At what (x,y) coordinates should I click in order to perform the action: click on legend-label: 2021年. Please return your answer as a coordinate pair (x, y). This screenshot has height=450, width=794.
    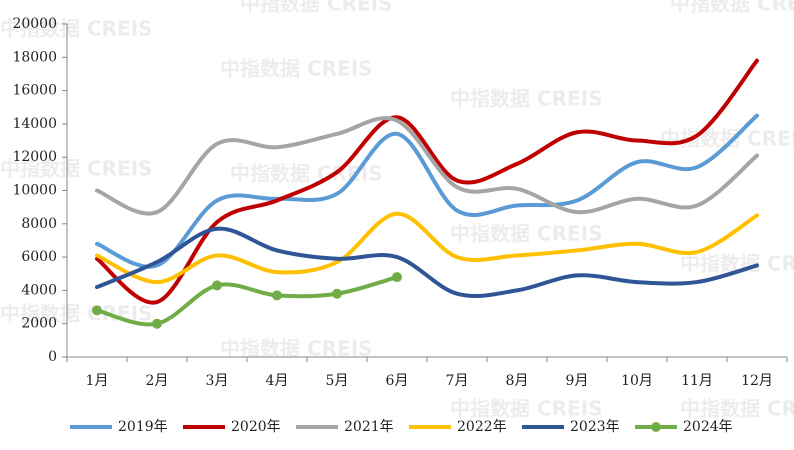
    Looking at the image, I should click on (369, 427).